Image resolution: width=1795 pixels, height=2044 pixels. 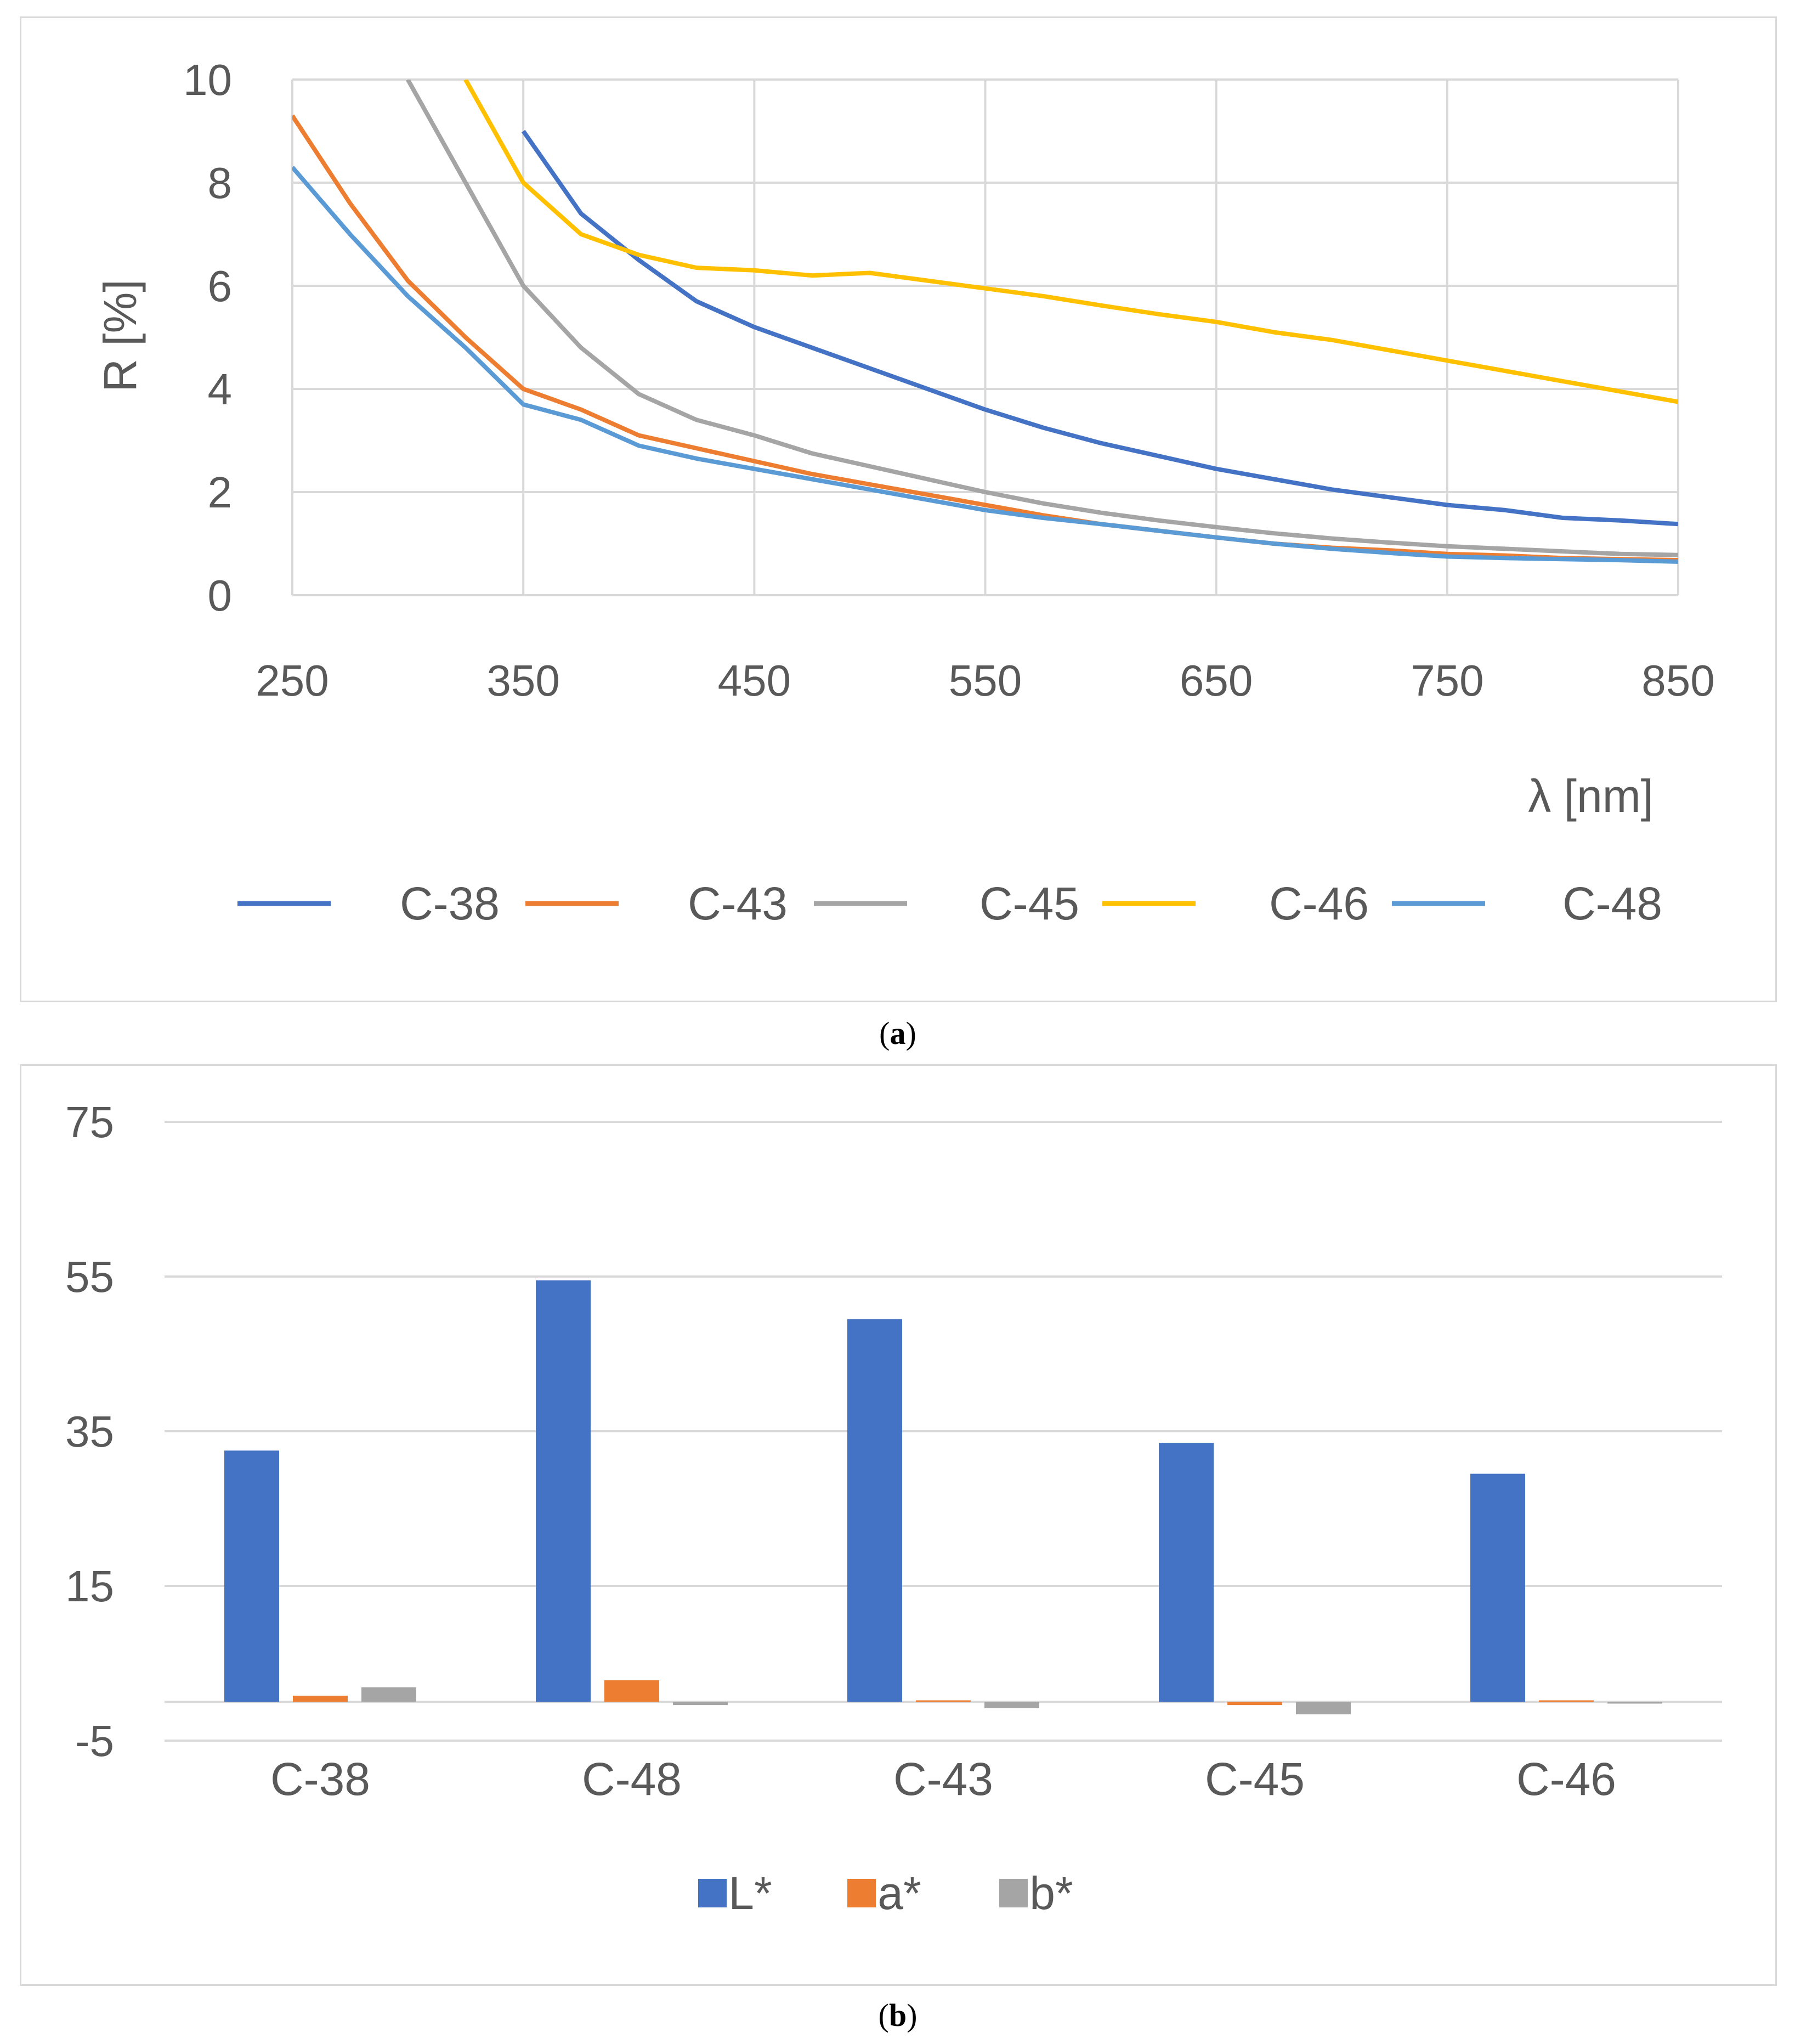 I want to click on bar-c-38-a, so click(x=320, y=1699).